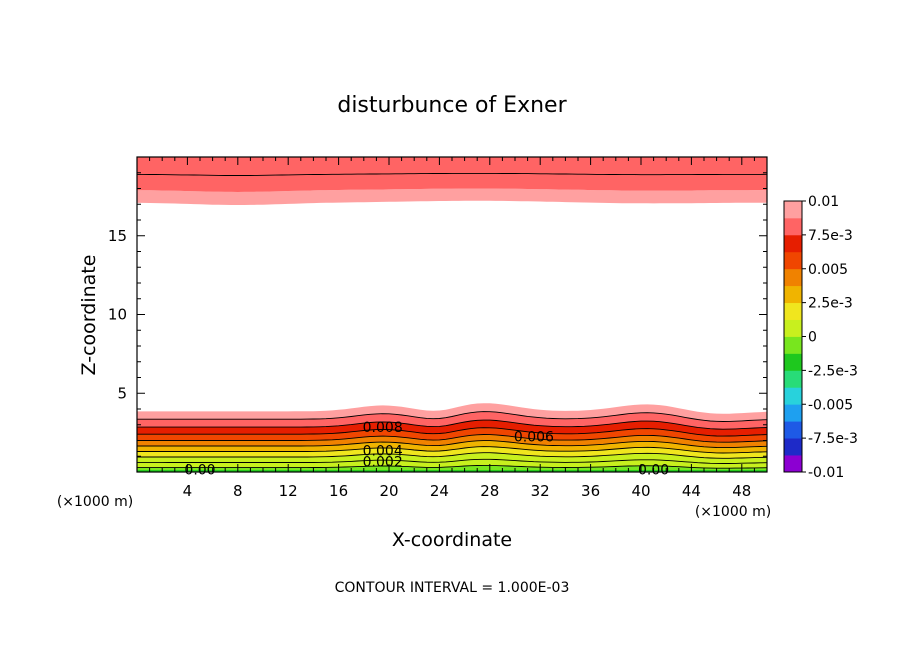  I want to click on contour-label: 0.004, so click(383, 452).